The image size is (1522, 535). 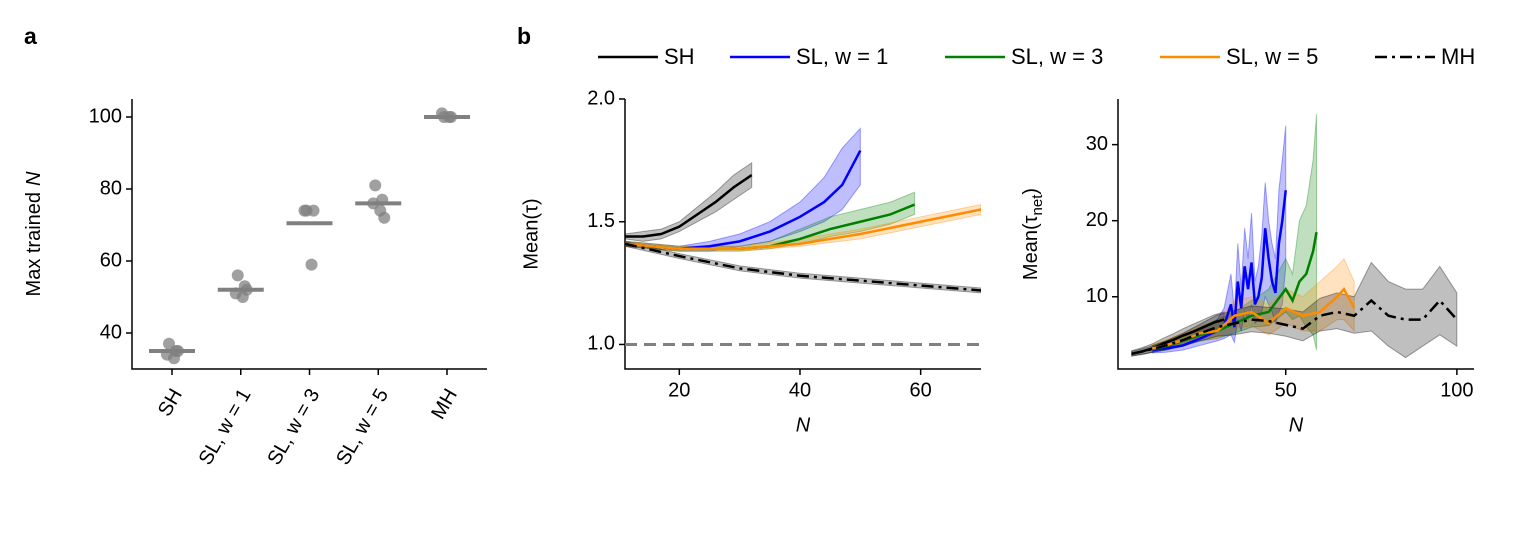 I want to click on y-tick-label: 60, so click(x=111, y=260).